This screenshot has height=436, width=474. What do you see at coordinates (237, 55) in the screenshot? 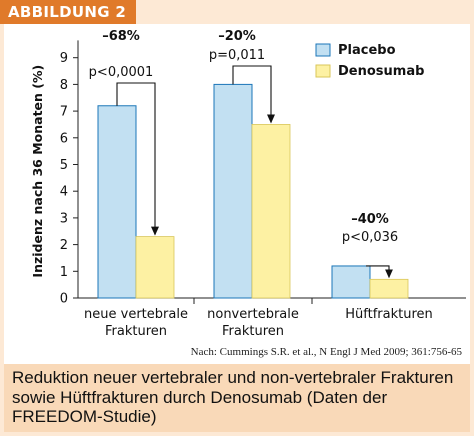
I see `p-value-label: p=0,011` at bounding box center [237, 55].